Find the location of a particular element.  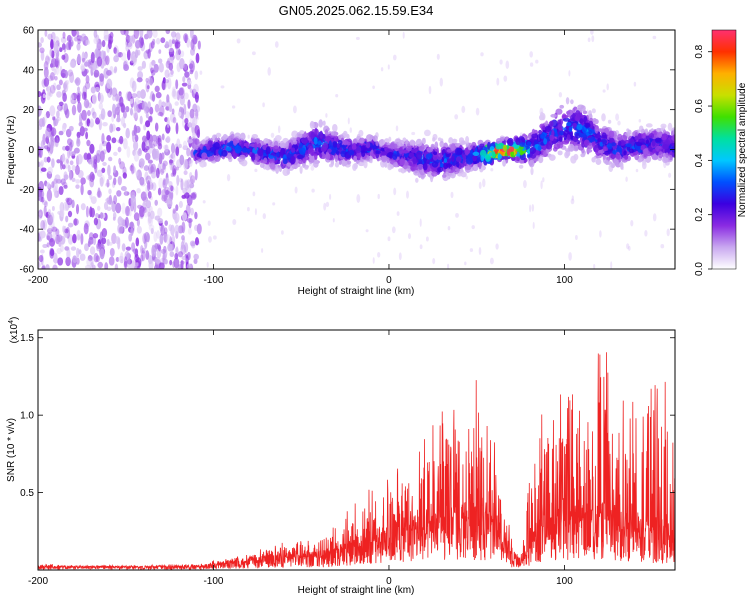

snr-y-multiplier-exp: 4 is located at coordinates (11, 322).